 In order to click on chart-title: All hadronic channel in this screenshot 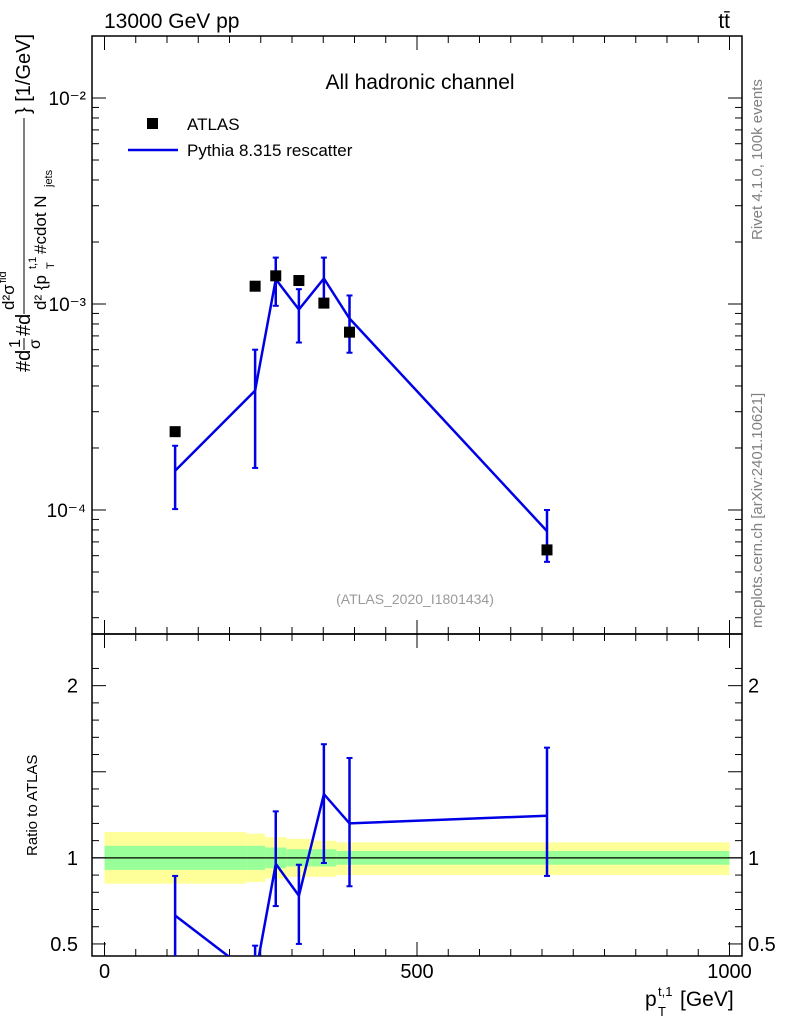, I will do `click(419, 82)`.